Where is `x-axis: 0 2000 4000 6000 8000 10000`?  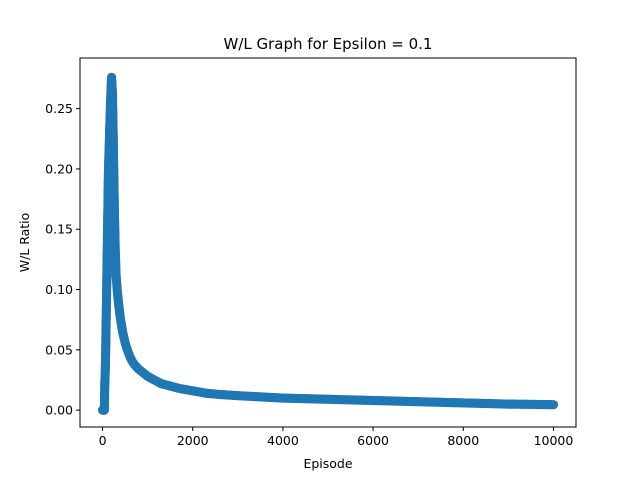
x-axis: 0 2000 4000 6000 8000 10000 is located at coordinates (336, 437).